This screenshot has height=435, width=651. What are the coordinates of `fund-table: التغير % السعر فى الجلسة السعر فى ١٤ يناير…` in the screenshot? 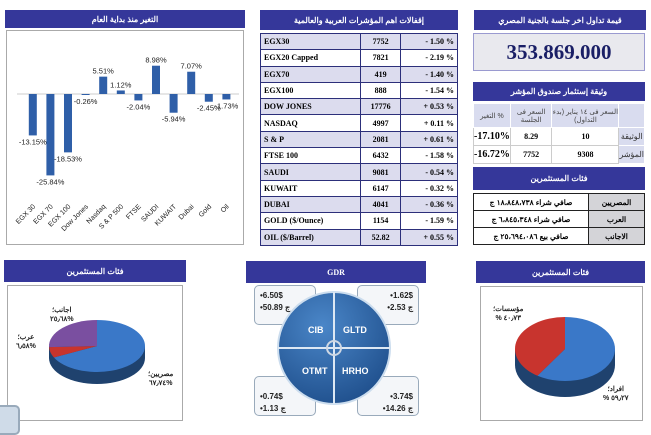 It's located at (559, 133).